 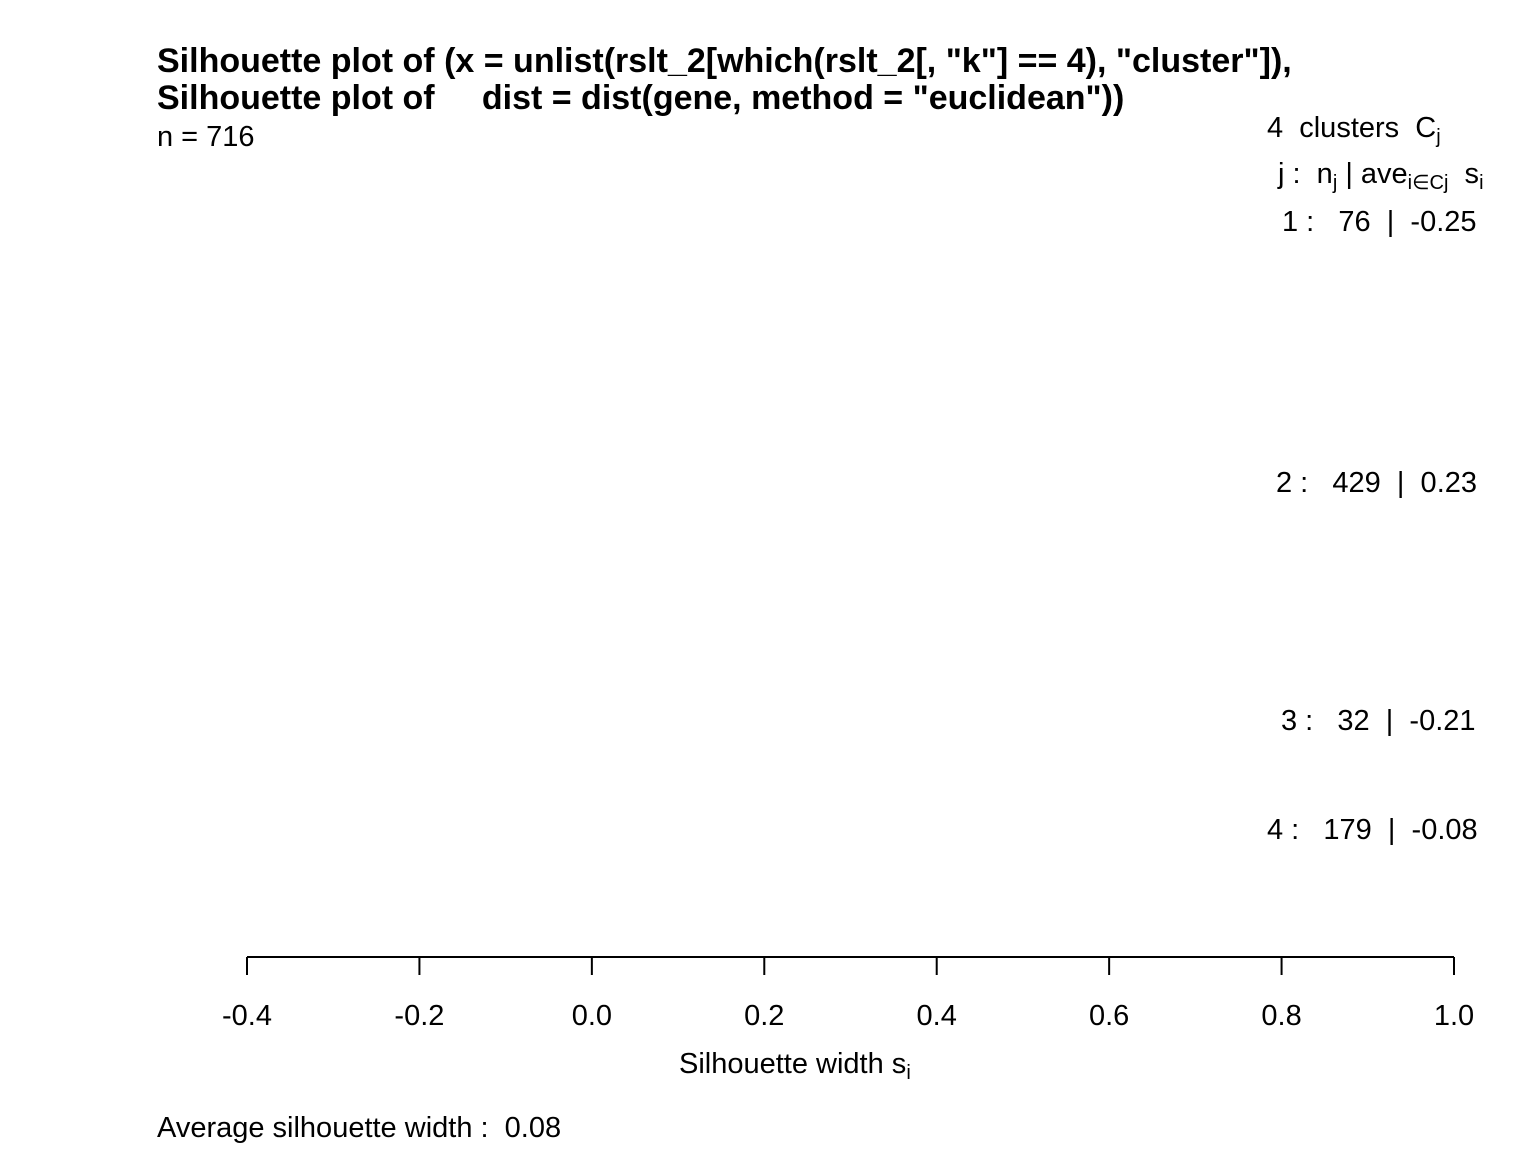 What do you see at coordinates (1109, 1016) in the screenshot?
I see `x-tick-label: 0.6` at bounding box center [1109, 1016].